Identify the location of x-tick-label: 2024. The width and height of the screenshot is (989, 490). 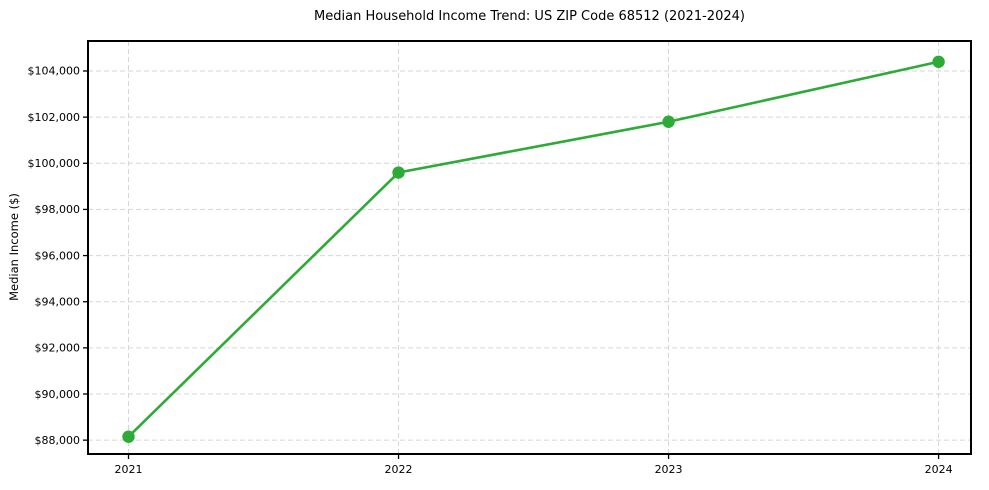
(939, 469).